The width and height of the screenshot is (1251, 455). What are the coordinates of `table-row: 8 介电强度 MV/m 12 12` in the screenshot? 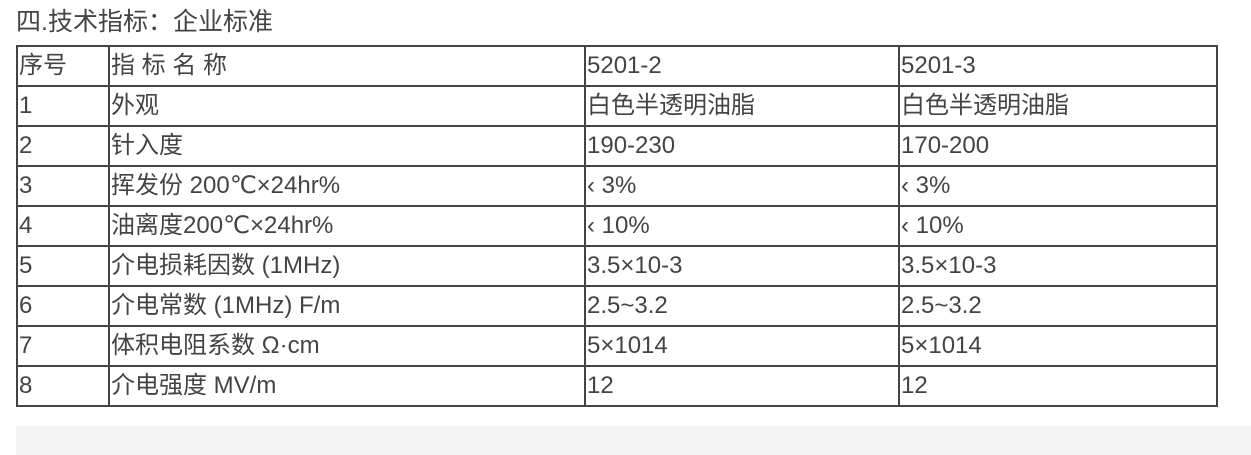 It's located at (617, 386).